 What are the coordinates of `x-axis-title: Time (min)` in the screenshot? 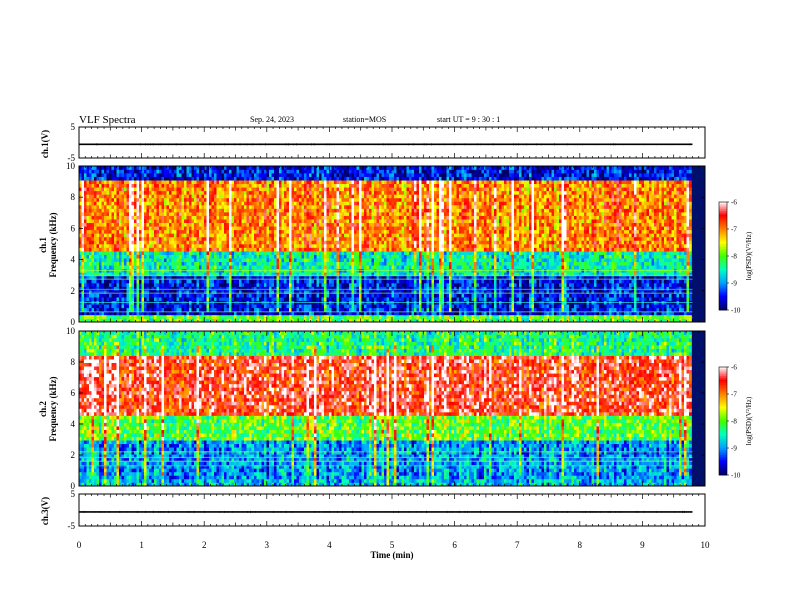 It's located at (391, 555).